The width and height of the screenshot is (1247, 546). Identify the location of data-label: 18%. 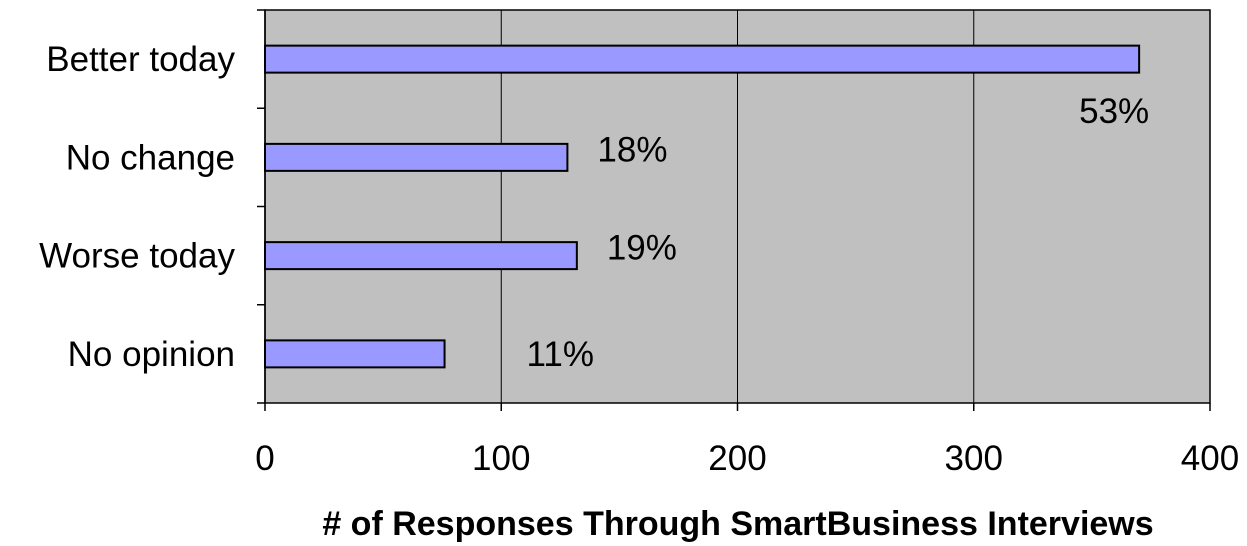
(632, 149).